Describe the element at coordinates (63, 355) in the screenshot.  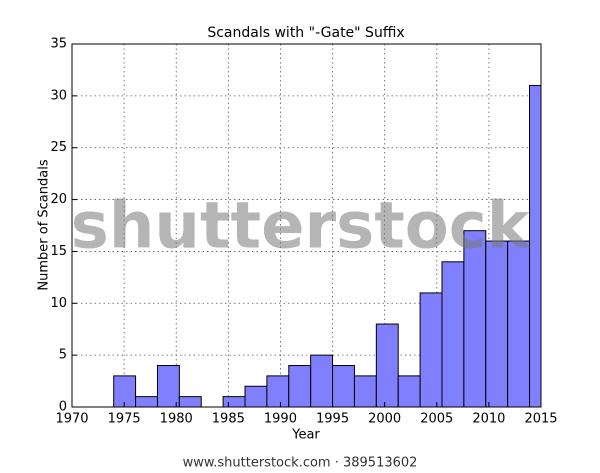
I see `y-tick-label: 5` at that location.